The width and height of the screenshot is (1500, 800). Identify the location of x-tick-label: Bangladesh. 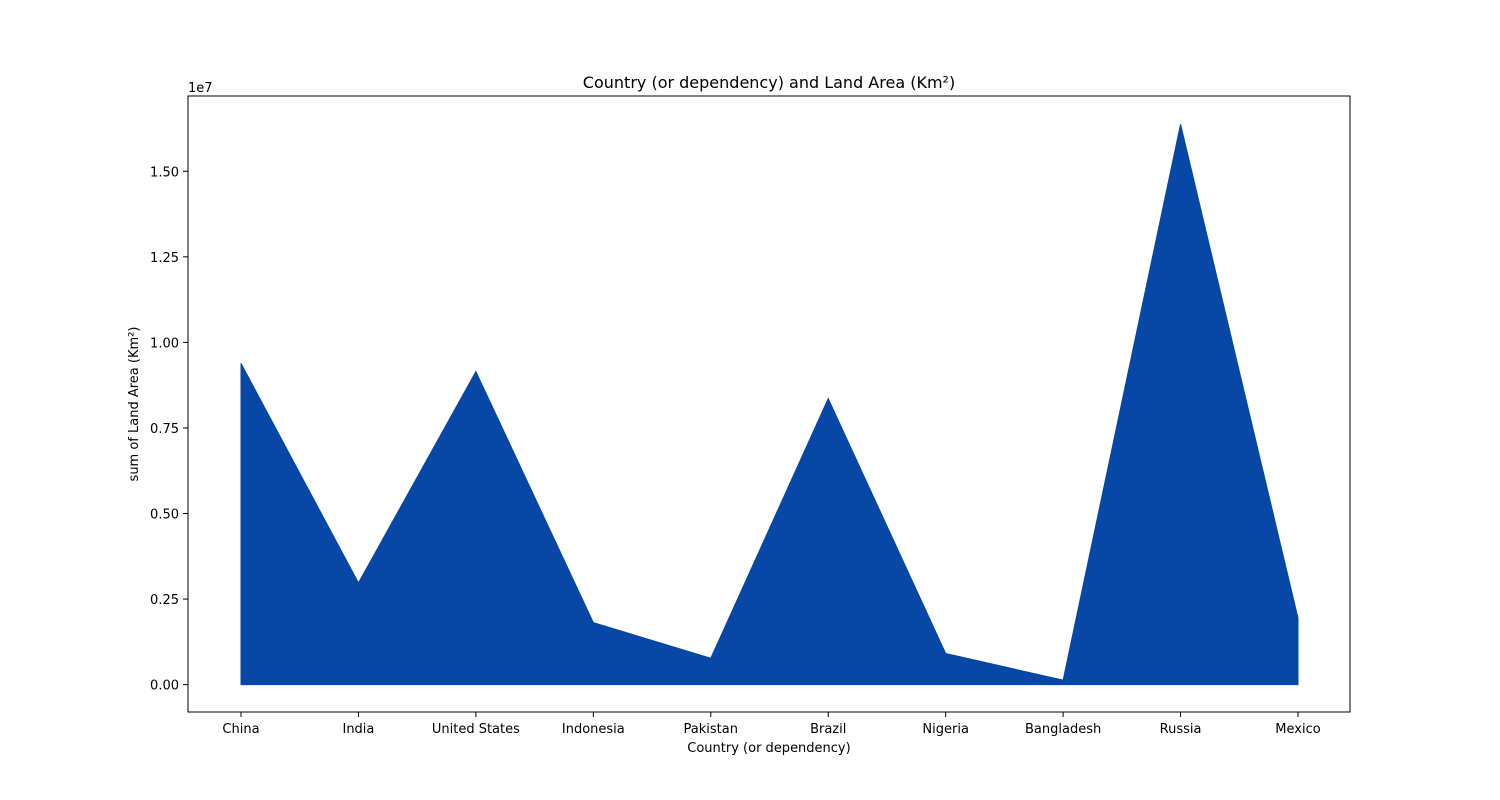
(1063, 729).